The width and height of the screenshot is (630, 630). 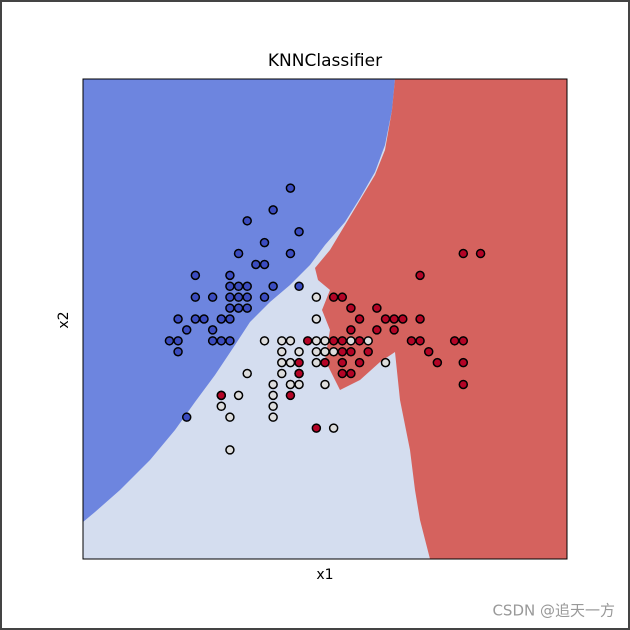 I want to click on x-axis-label: x1, so click(x=324, y=575).